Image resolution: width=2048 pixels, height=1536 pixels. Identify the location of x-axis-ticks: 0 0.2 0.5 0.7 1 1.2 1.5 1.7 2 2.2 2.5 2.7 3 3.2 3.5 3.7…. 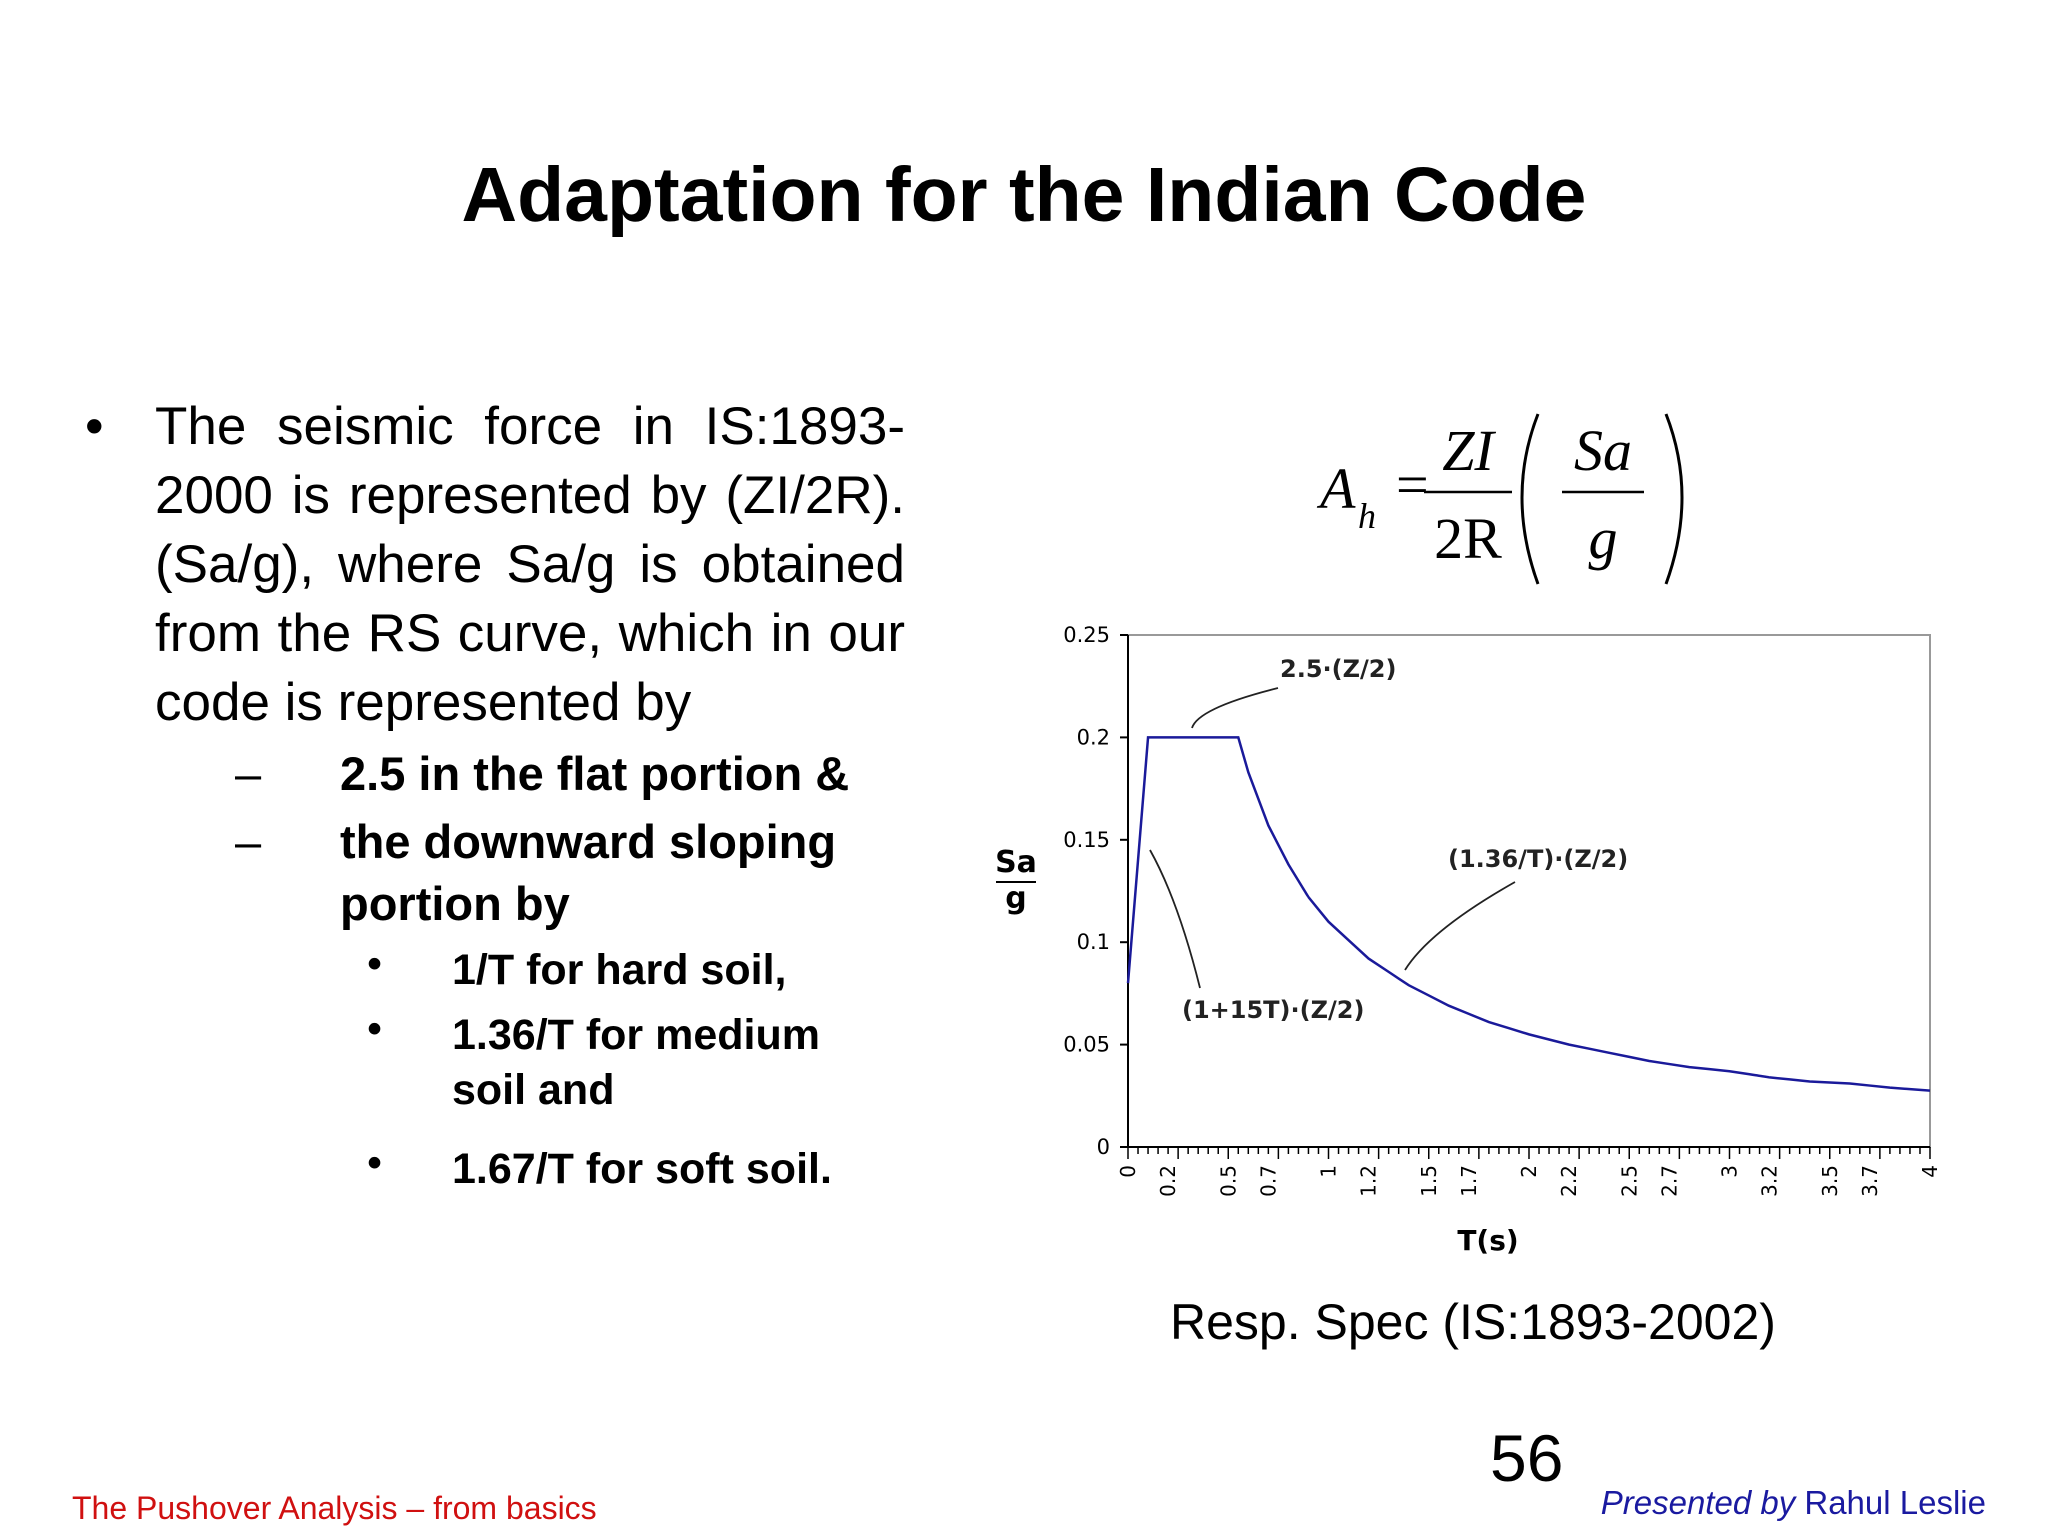
(1529, 1172).